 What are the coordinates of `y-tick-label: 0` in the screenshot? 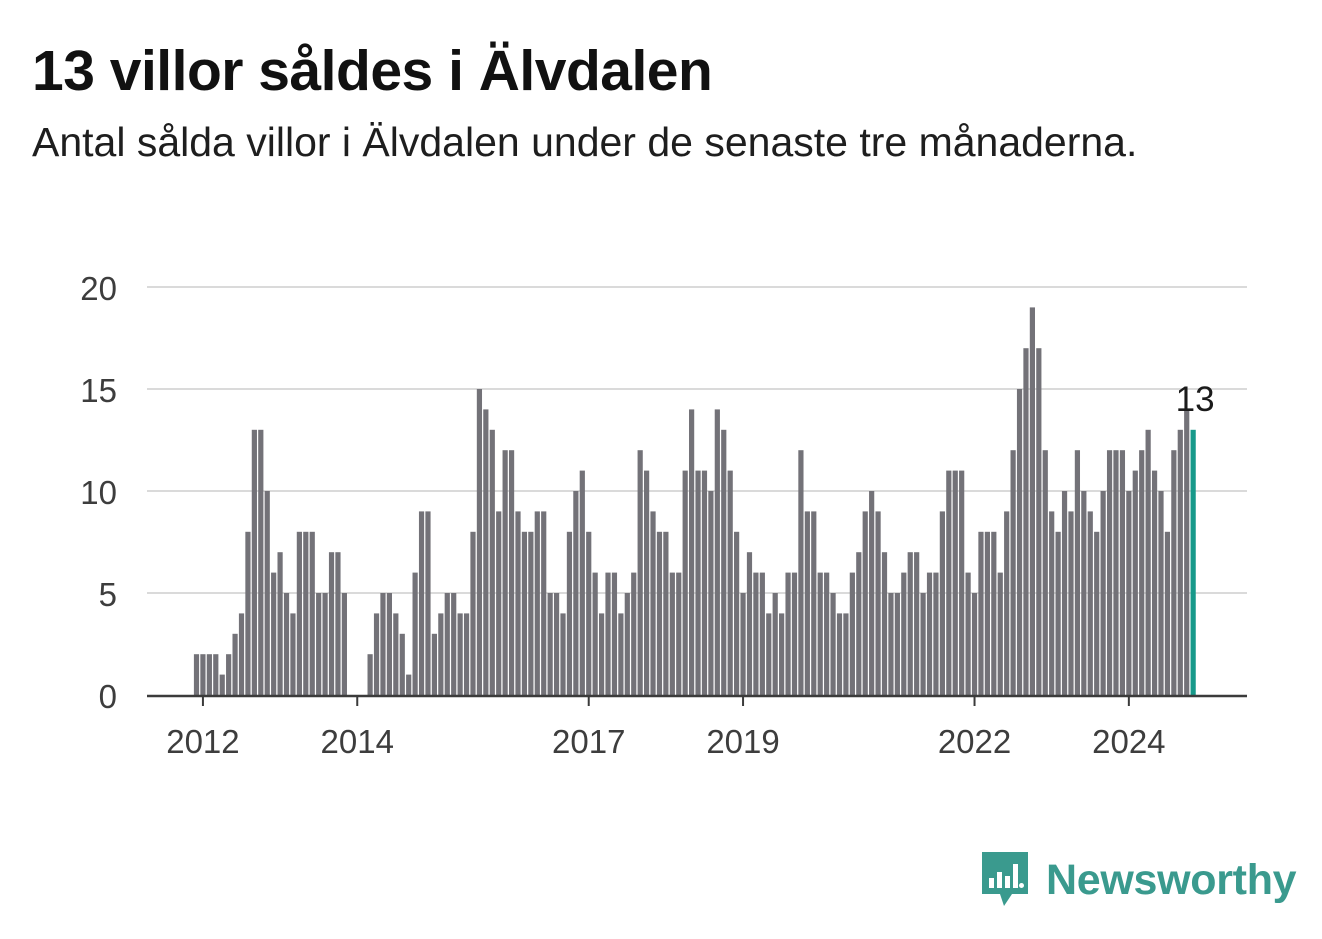 It's located at (108, 696).